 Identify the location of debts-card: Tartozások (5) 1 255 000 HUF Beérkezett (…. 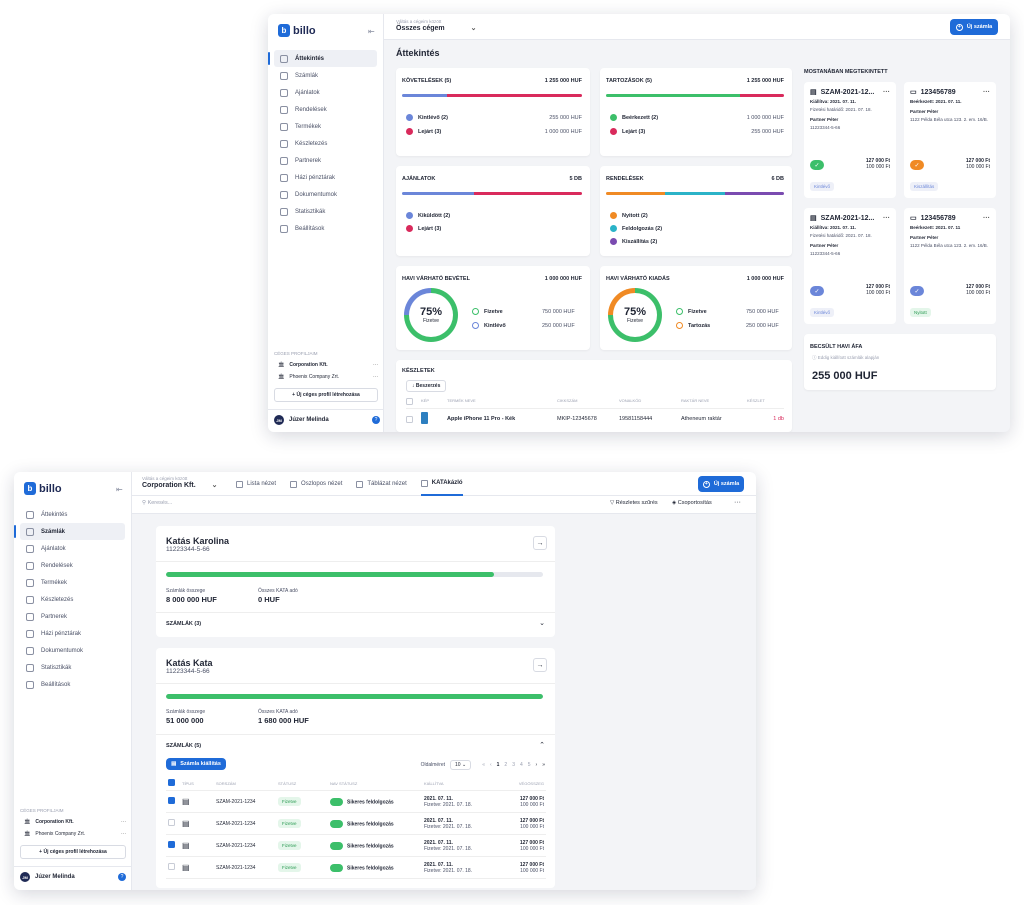
(696, 112).